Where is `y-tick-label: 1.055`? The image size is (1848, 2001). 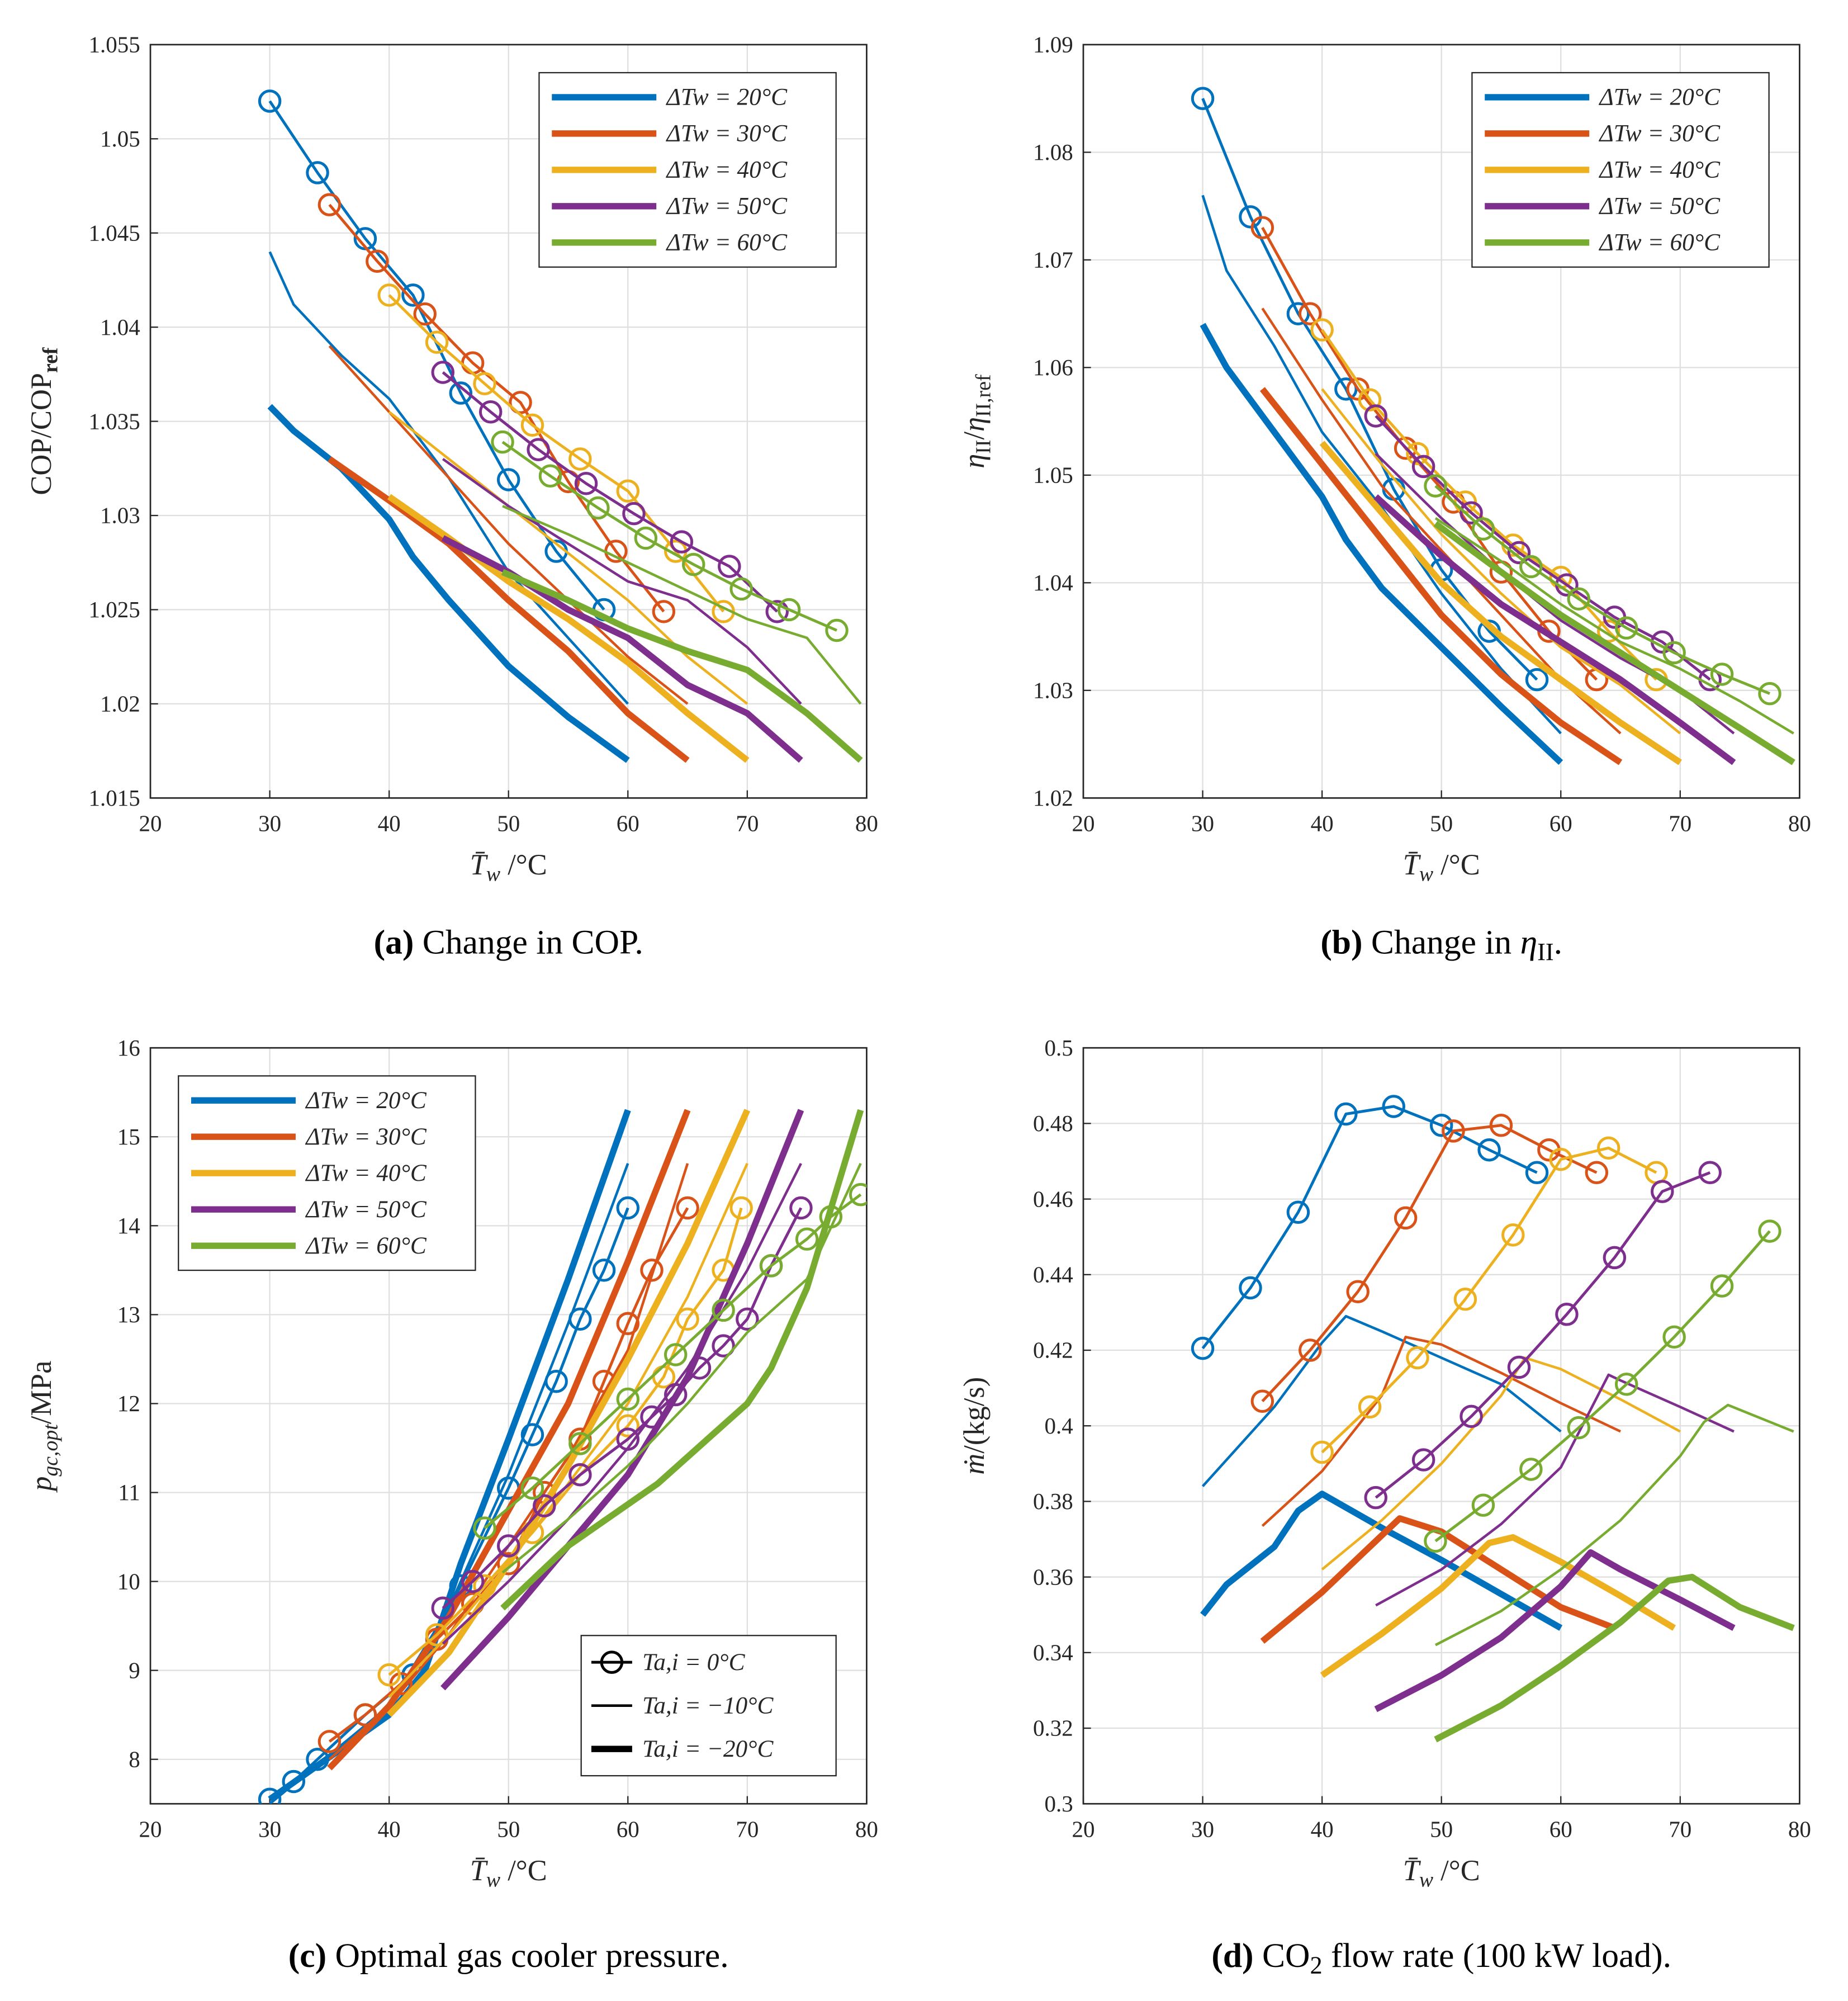 y-tick-label: 1.055 is located at coordinates (114, 45).